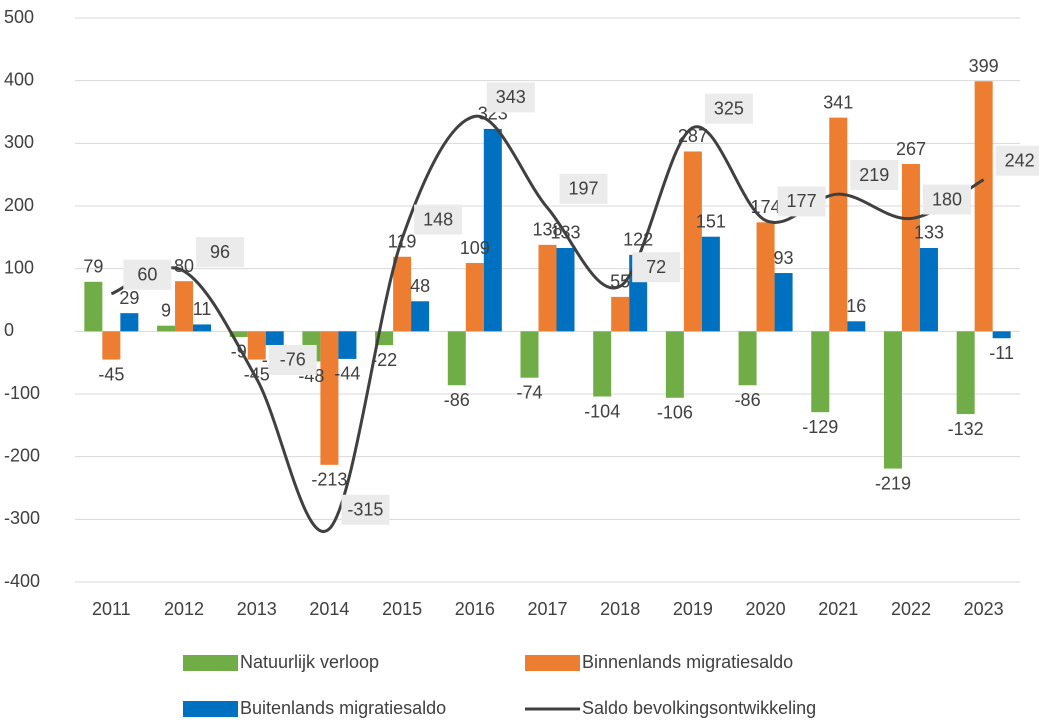 The width and height of the screenshot is (1039, 721). What do you see at coordinates (22, 455) in the screenshot?
I see `y-tick-label: -200` at bounding box center [22, 455].